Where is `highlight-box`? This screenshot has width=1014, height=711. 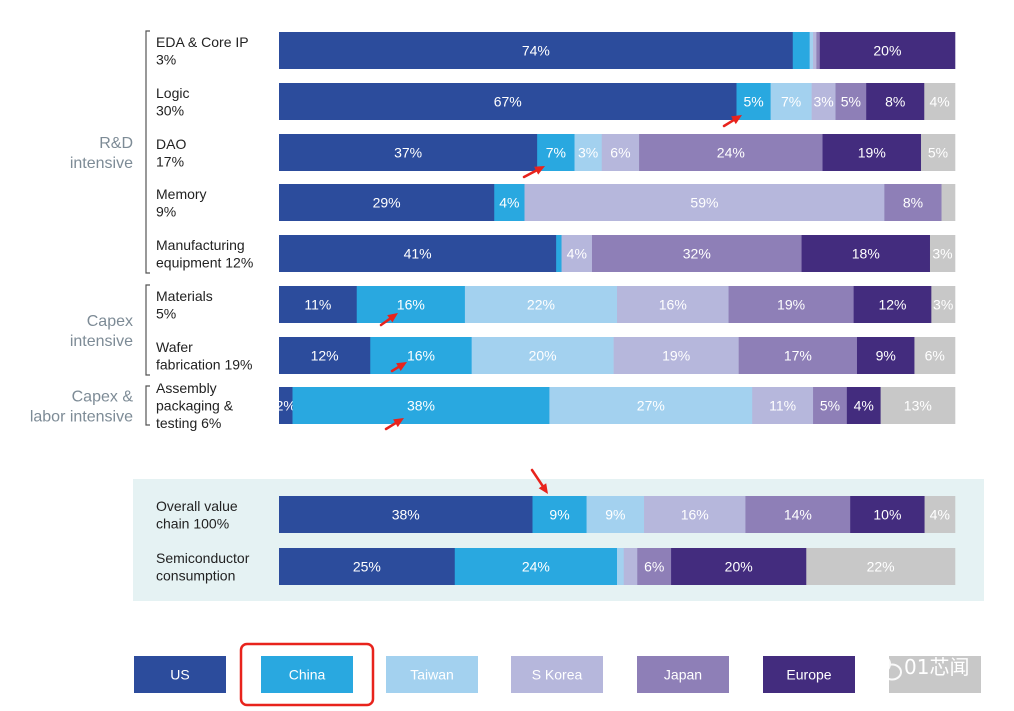 highlight-box is located at coordinates (307, 674).